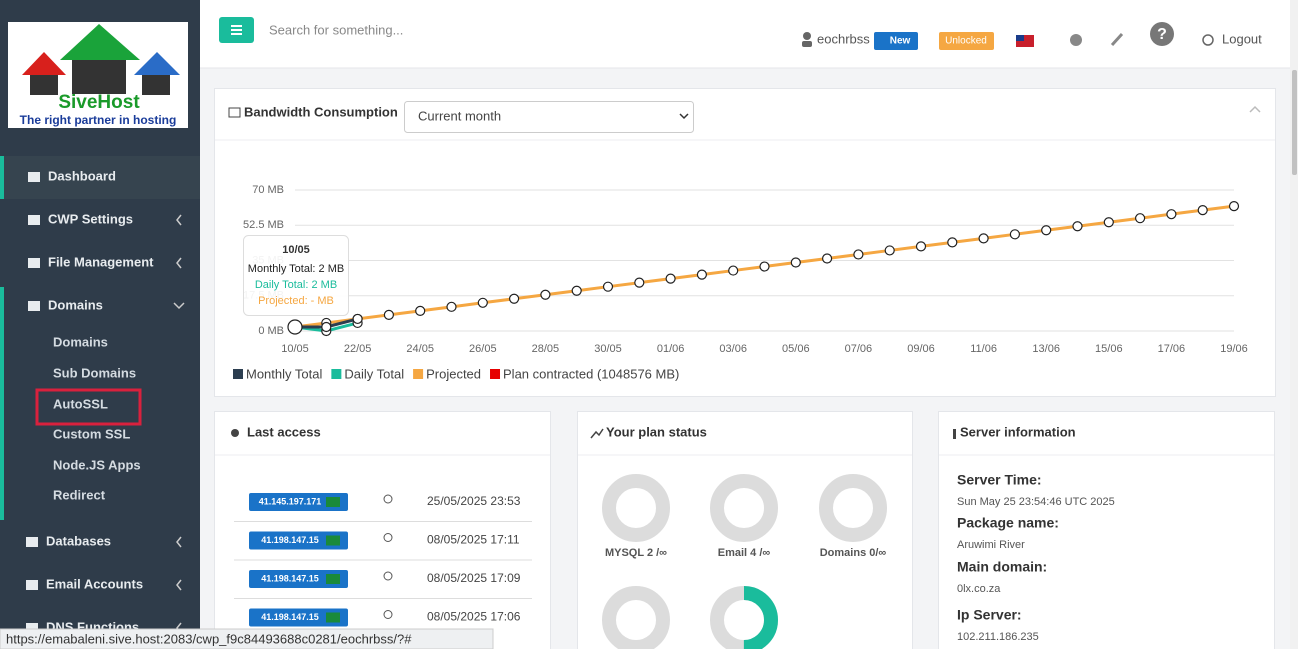 Image resolution: width=1298 pixels, height=649 pixels. I want to click on x-tick-label: 26/05, so click(483, 349).